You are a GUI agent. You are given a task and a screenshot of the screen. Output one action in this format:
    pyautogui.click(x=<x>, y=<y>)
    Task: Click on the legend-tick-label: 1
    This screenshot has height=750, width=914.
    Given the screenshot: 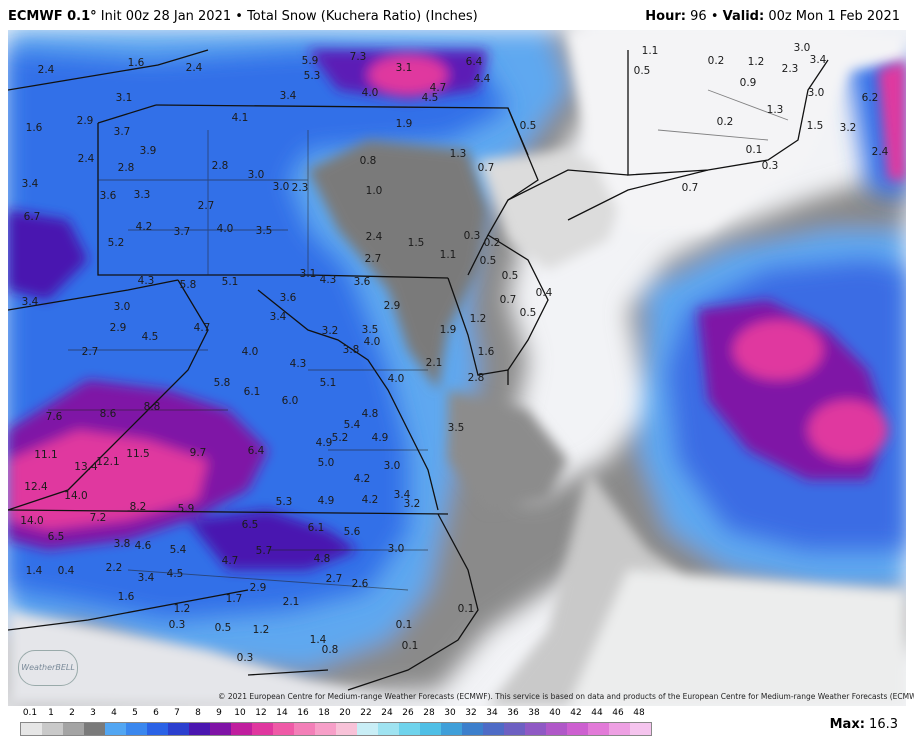 What is the action you would take?
    pyautogui.click(x=51, y=713)
    